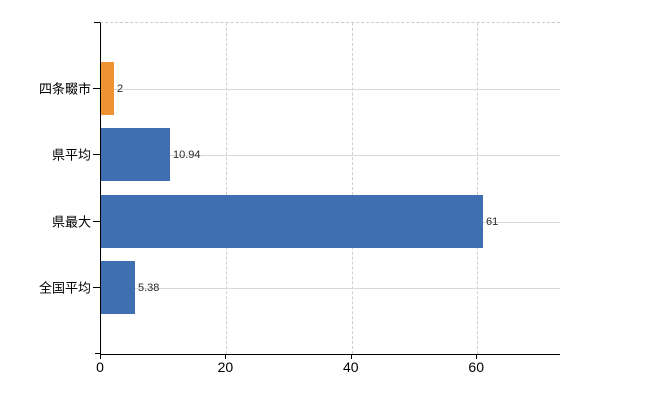 The width and height of the screenshot is (650, 400). I want to click on x-axis-overhang, so click(97, 353).